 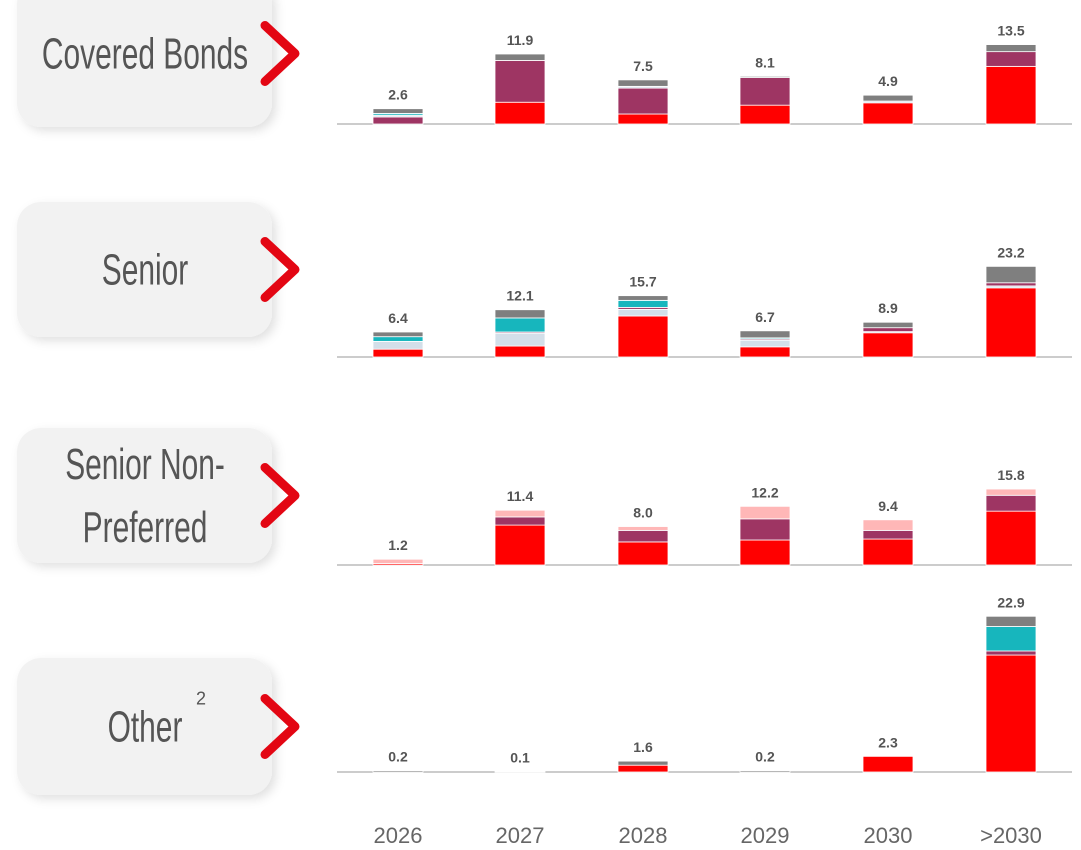 I want to click on total-label: 8.9, so click(x=888, y=308).